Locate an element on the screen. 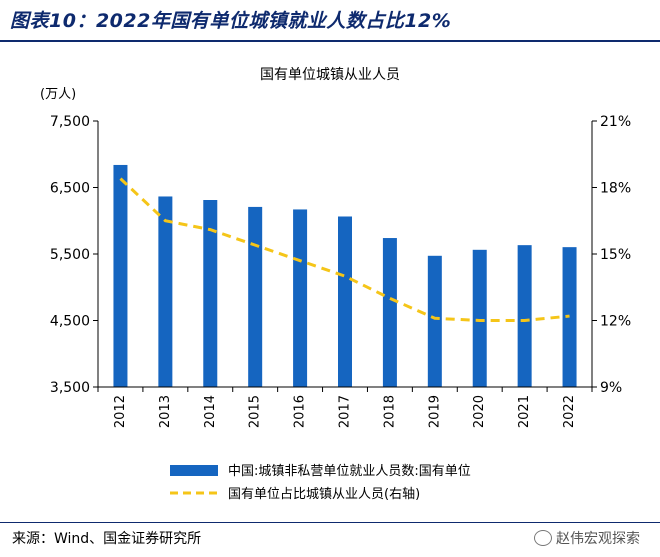  y-axis-unit: (万人) is located at coordinates (58, 94).